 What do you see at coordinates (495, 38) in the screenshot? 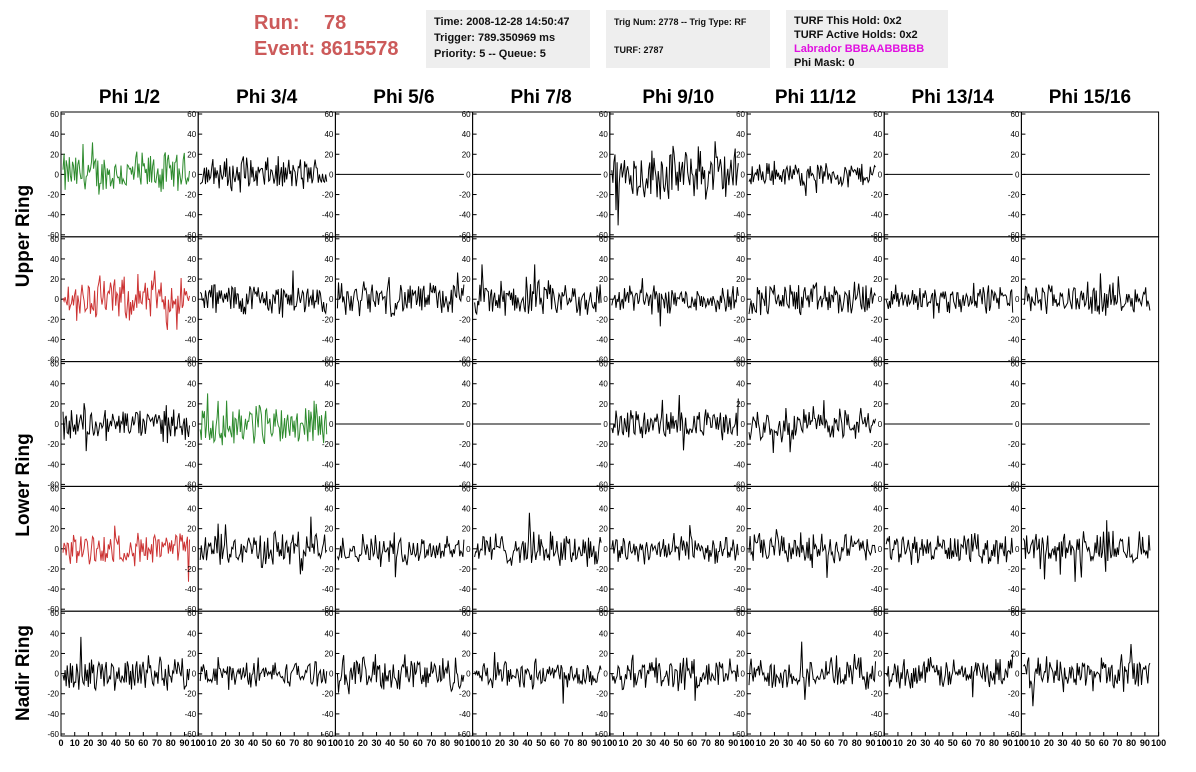
I see `trigger-text: Trigger: 789.350969 ms` at bounding box center [495, 38].